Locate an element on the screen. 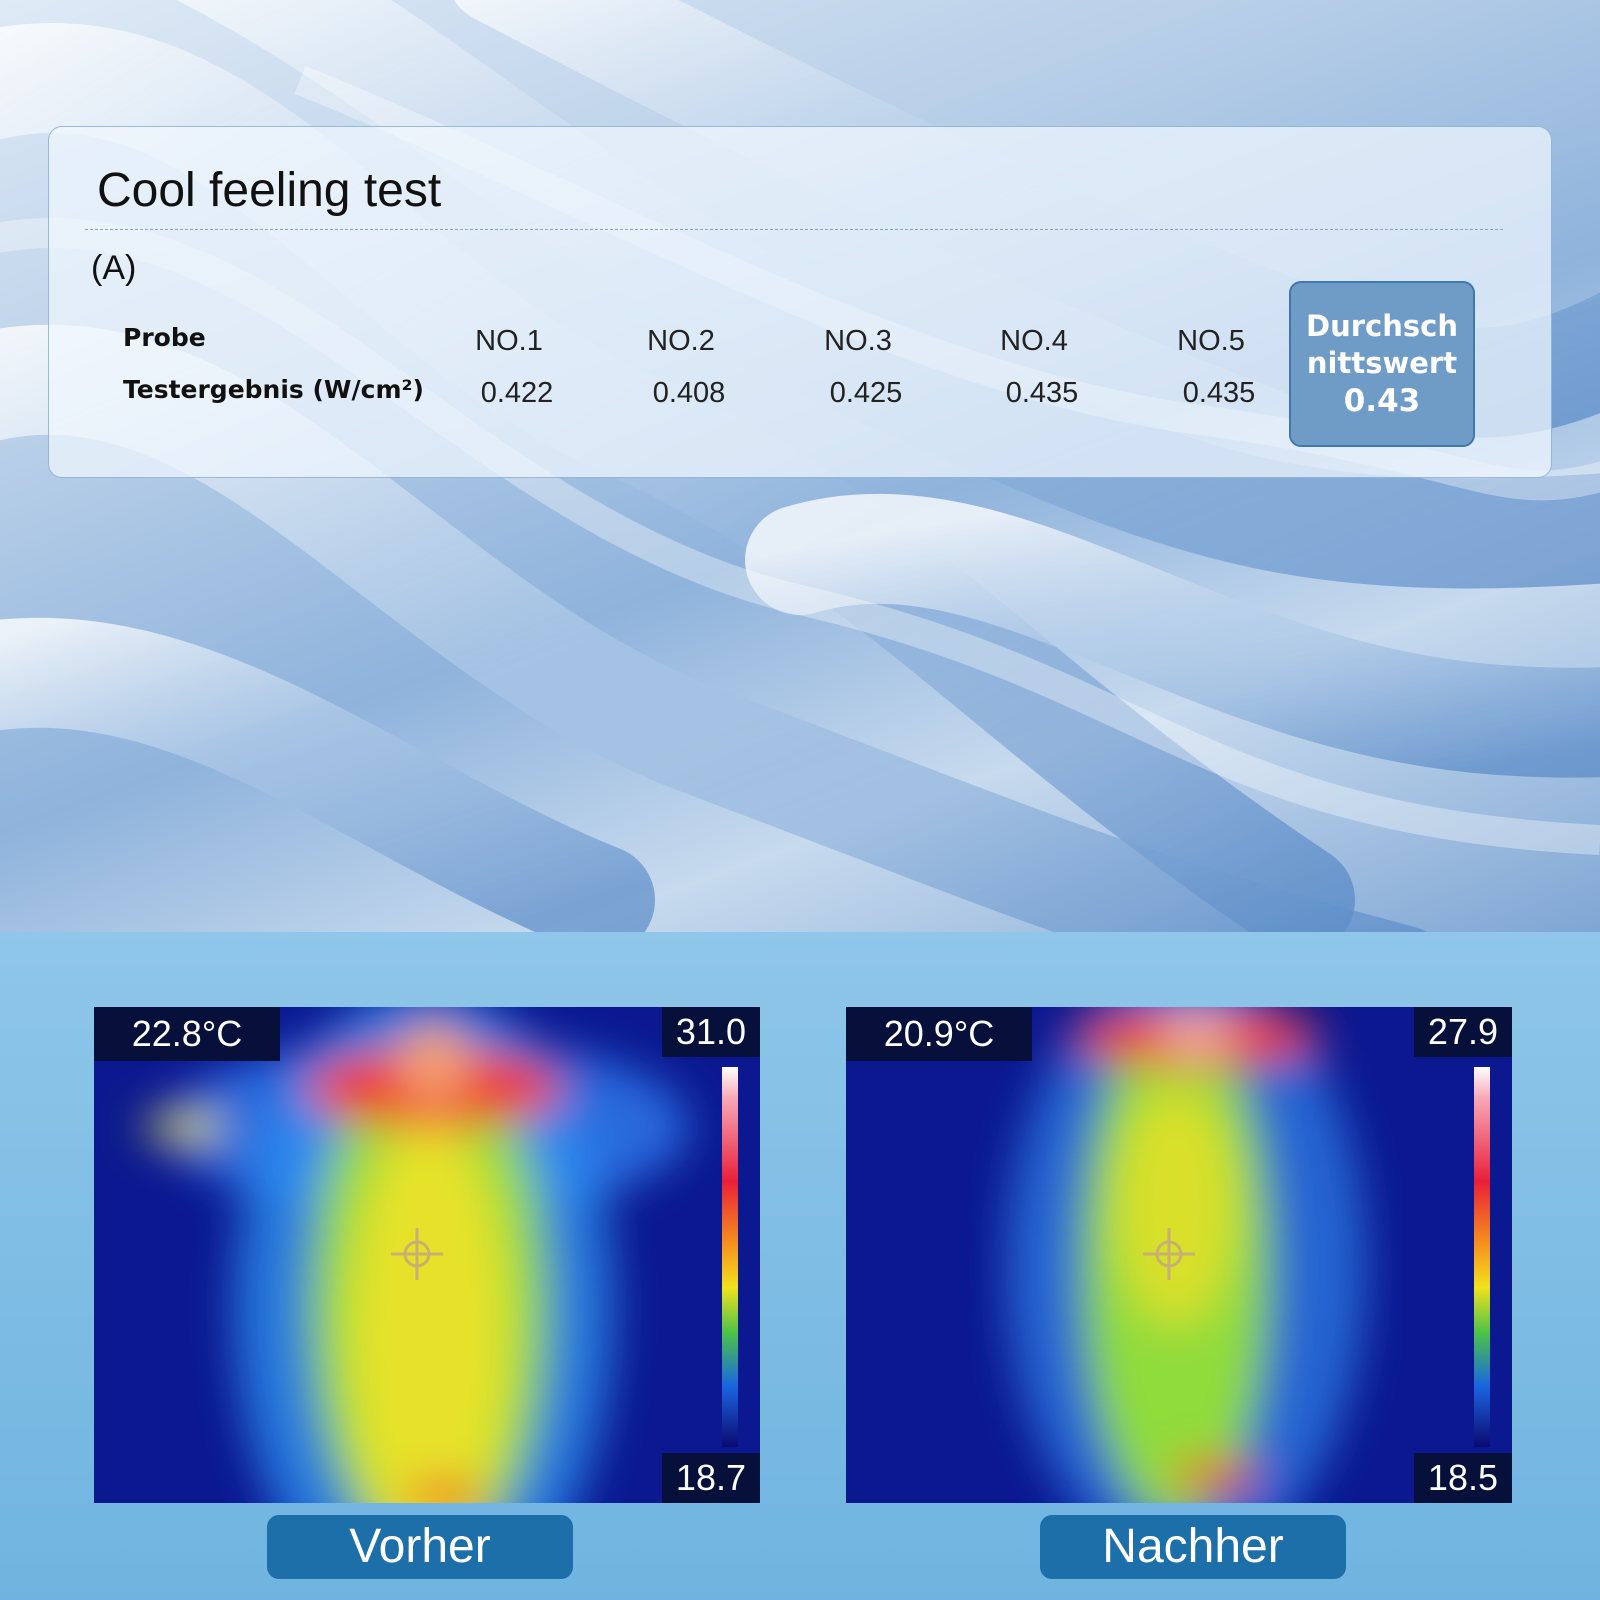  column-header: NO.1 is located at coordinates (509, 341).